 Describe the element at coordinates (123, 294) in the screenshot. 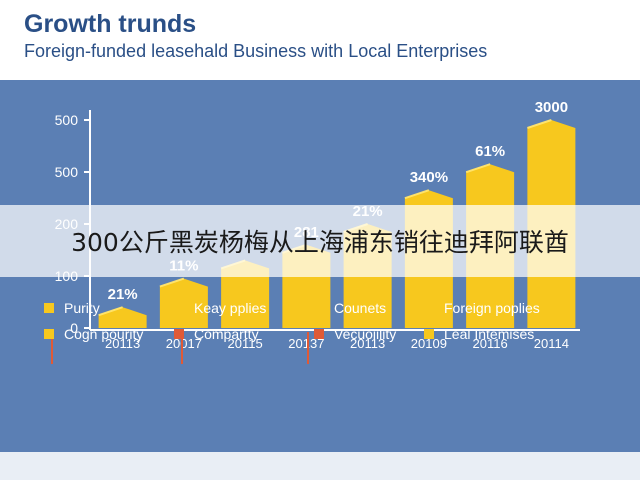

I see `data-label: 21%` at that location.